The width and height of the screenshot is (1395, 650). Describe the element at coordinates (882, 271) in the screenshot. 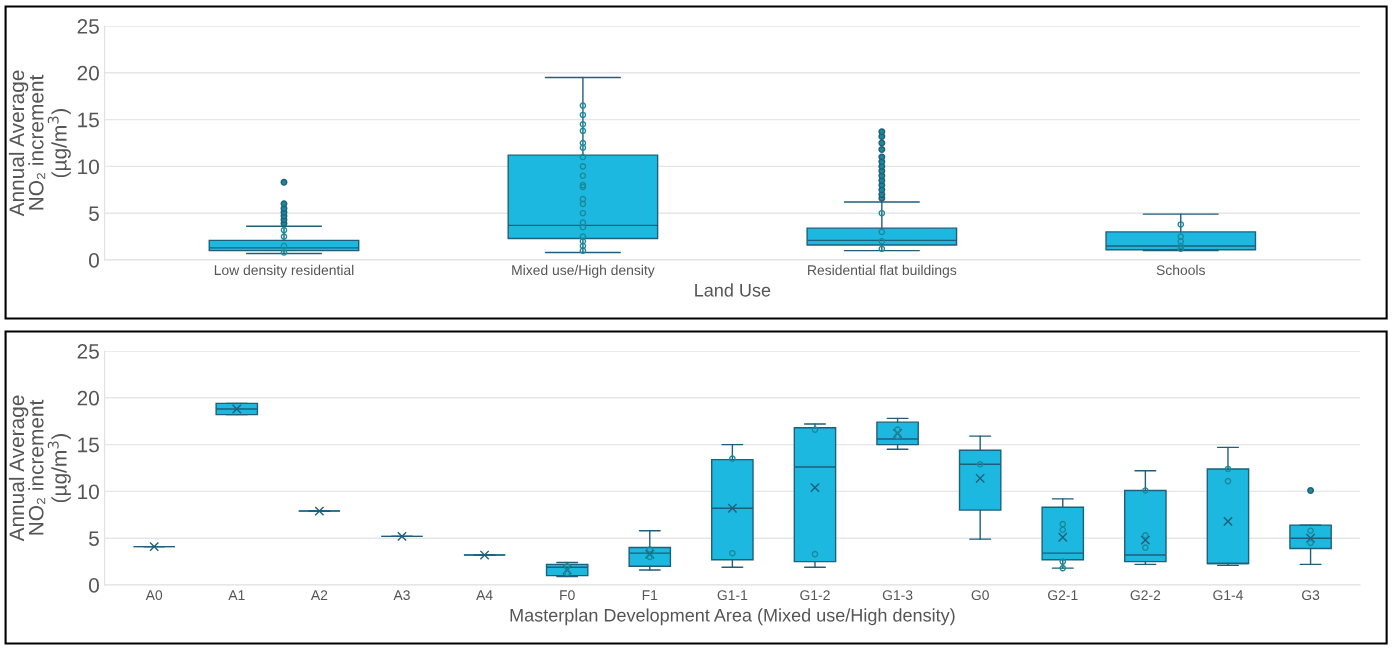

I see `x-tick-label: Residential flat buildings` at that location.